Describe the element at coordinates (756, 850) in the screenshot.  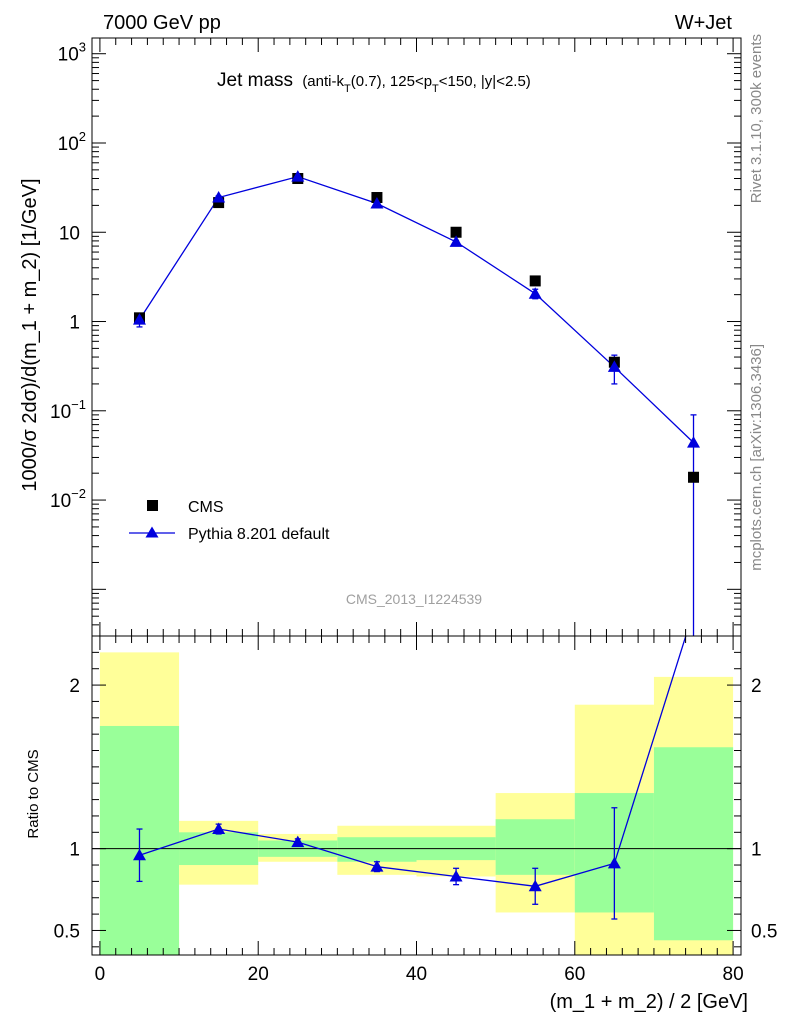
I see `ratio-y-tick-label-right: 1` at that location.